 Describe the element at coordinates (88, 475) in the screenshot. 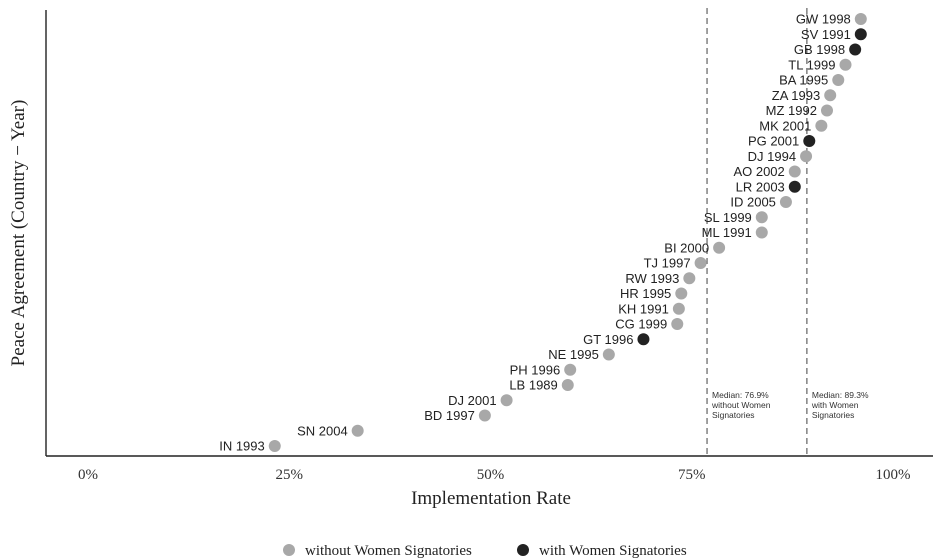

I see `x-tick-label: 0%` at that location.